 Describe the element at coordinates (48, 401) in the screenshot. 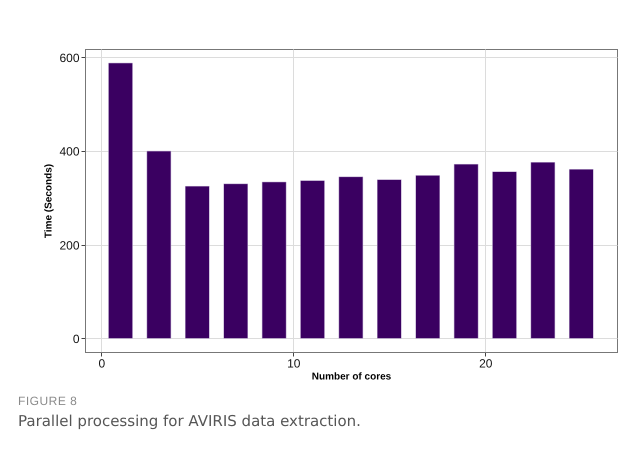

I see `caption: FIGURE 8` at that location.